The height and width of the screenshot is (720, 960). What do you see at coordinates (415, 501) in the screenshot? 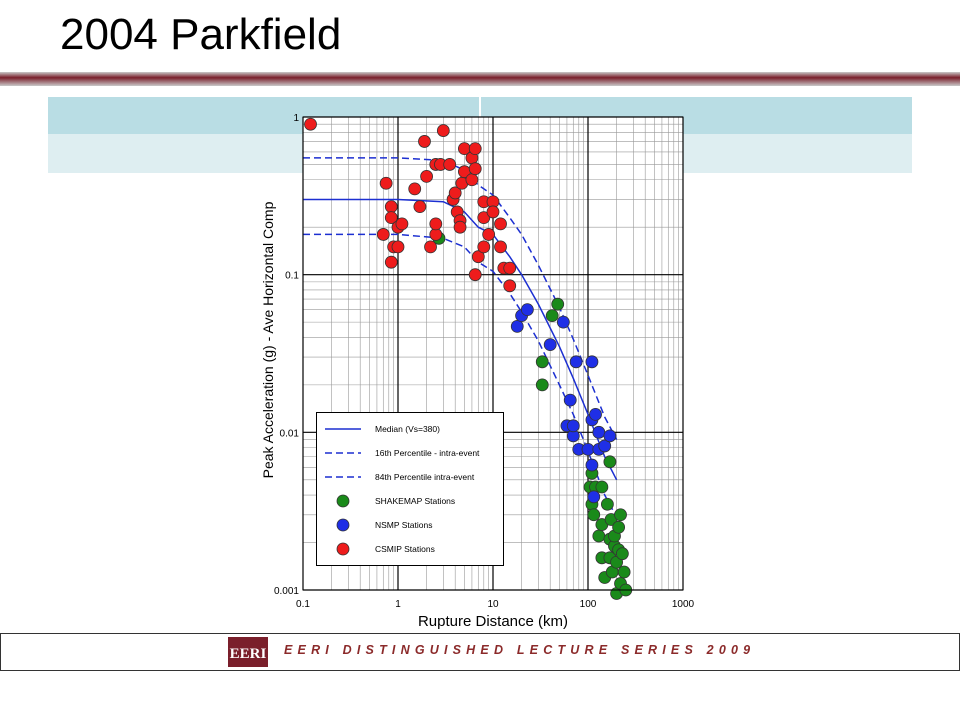
I see `legend-label: SHAKEMAP Stations` at bounding box center [415, 501].